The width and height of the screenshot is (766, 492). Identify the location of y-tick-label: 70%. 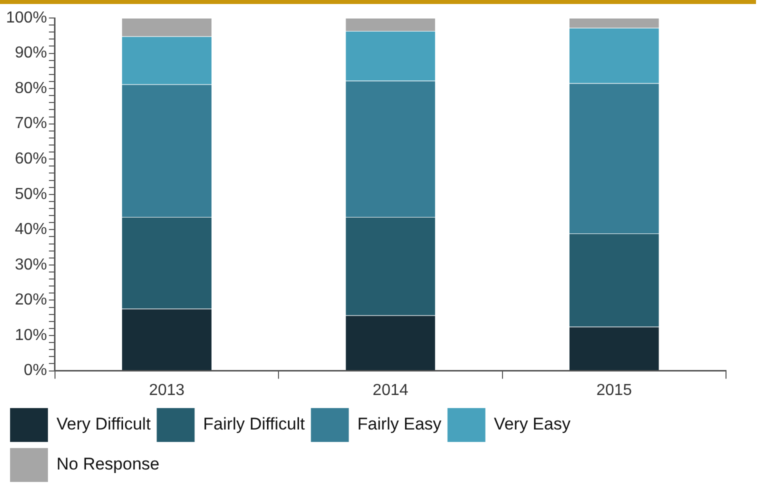
(30, 123).